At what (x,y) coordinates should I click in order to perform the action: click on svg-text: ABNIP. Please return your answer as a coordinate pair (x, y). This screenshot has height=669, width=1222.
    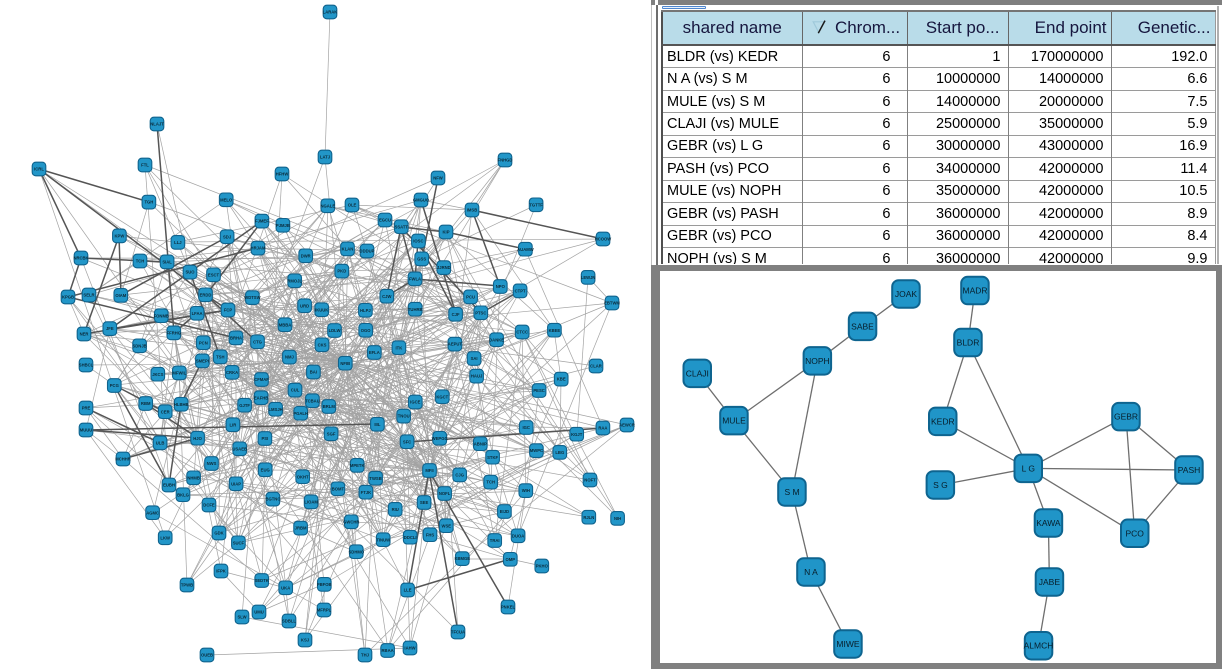
    Looking at the image, I should click on (480, 443).